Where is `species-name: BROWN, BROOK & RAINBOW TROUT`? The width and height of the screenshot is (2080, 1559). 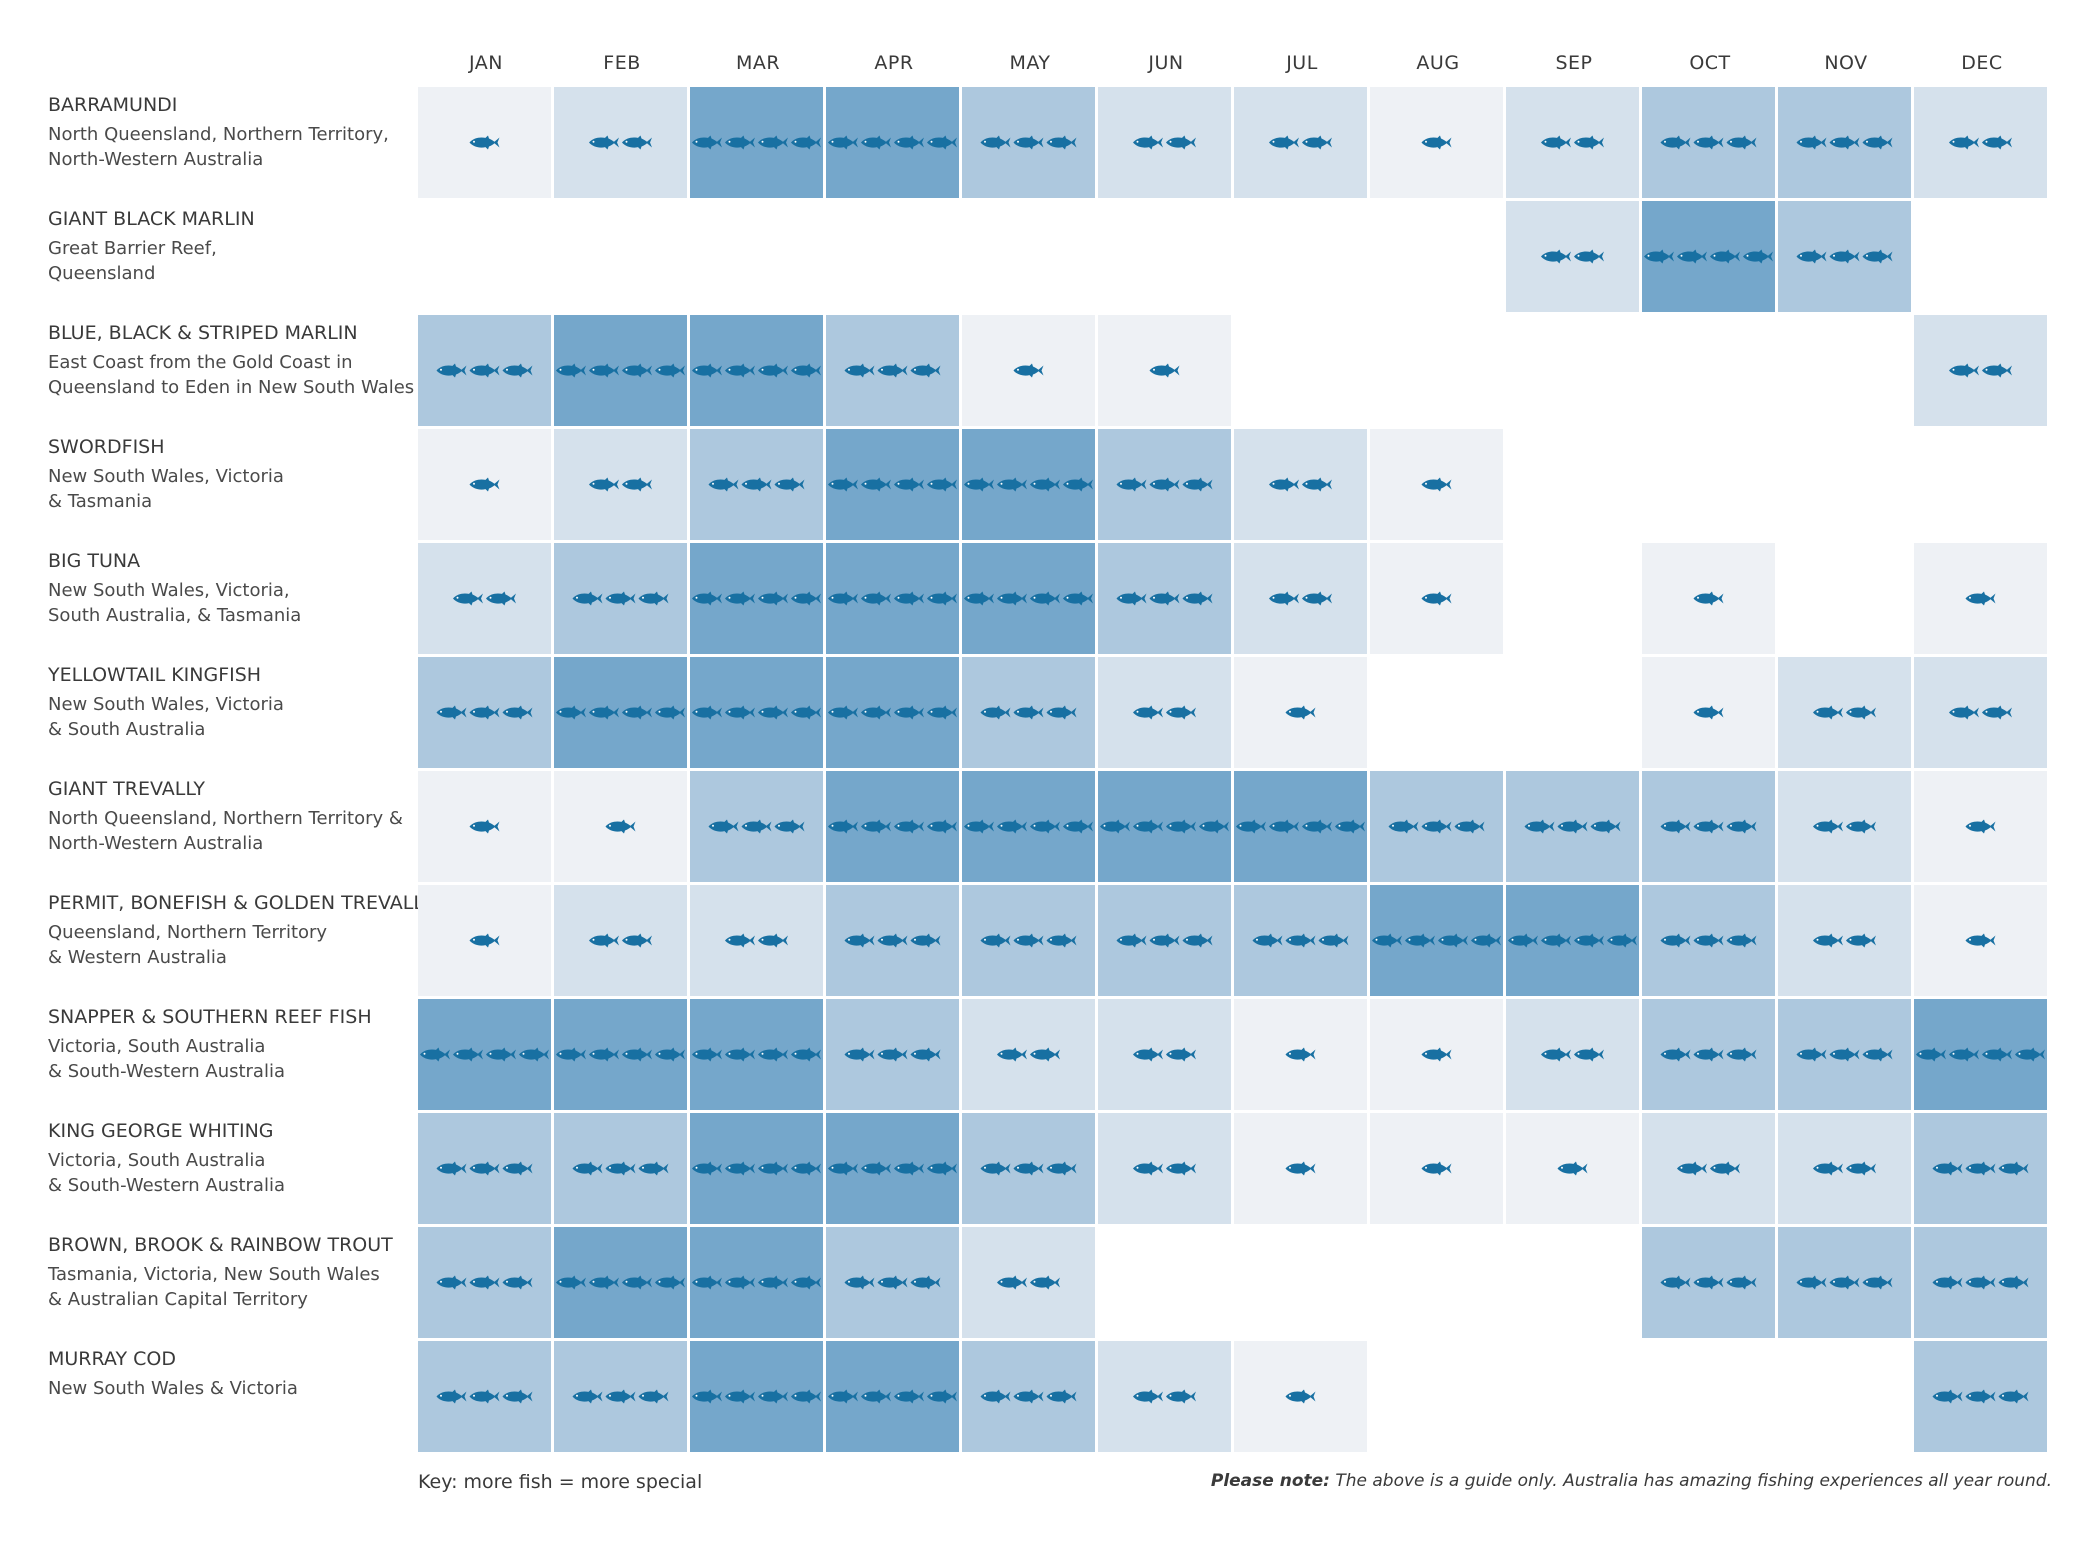 species-name: BROWN, BROOK & RAINBOW TROUT is located at coordinates (220, 1245).